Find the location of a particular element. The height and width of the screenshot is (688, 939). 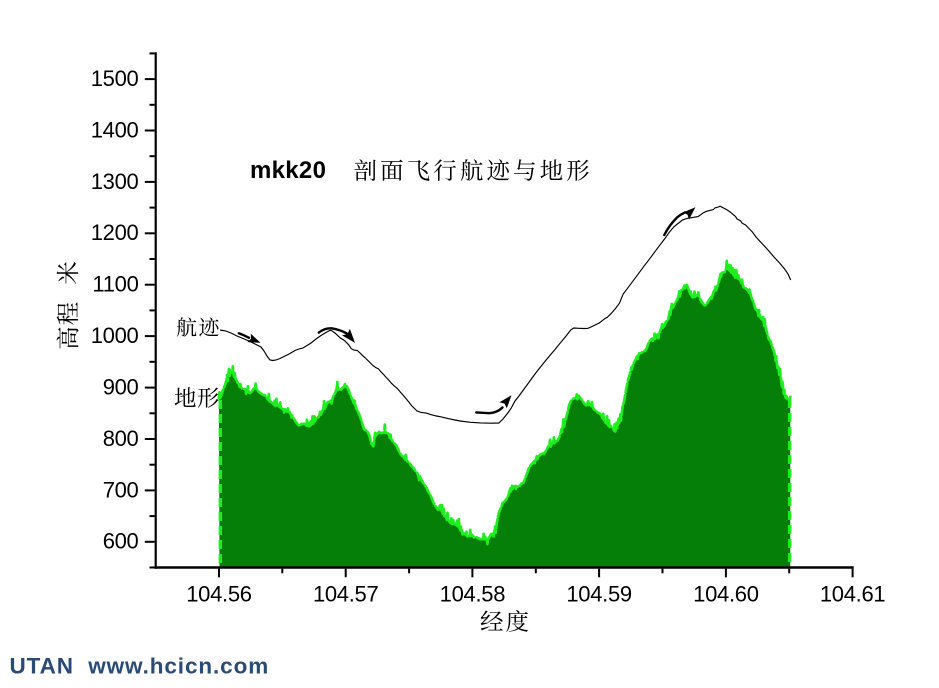

svg-text: 1300 is located at coordinates (115, 181).